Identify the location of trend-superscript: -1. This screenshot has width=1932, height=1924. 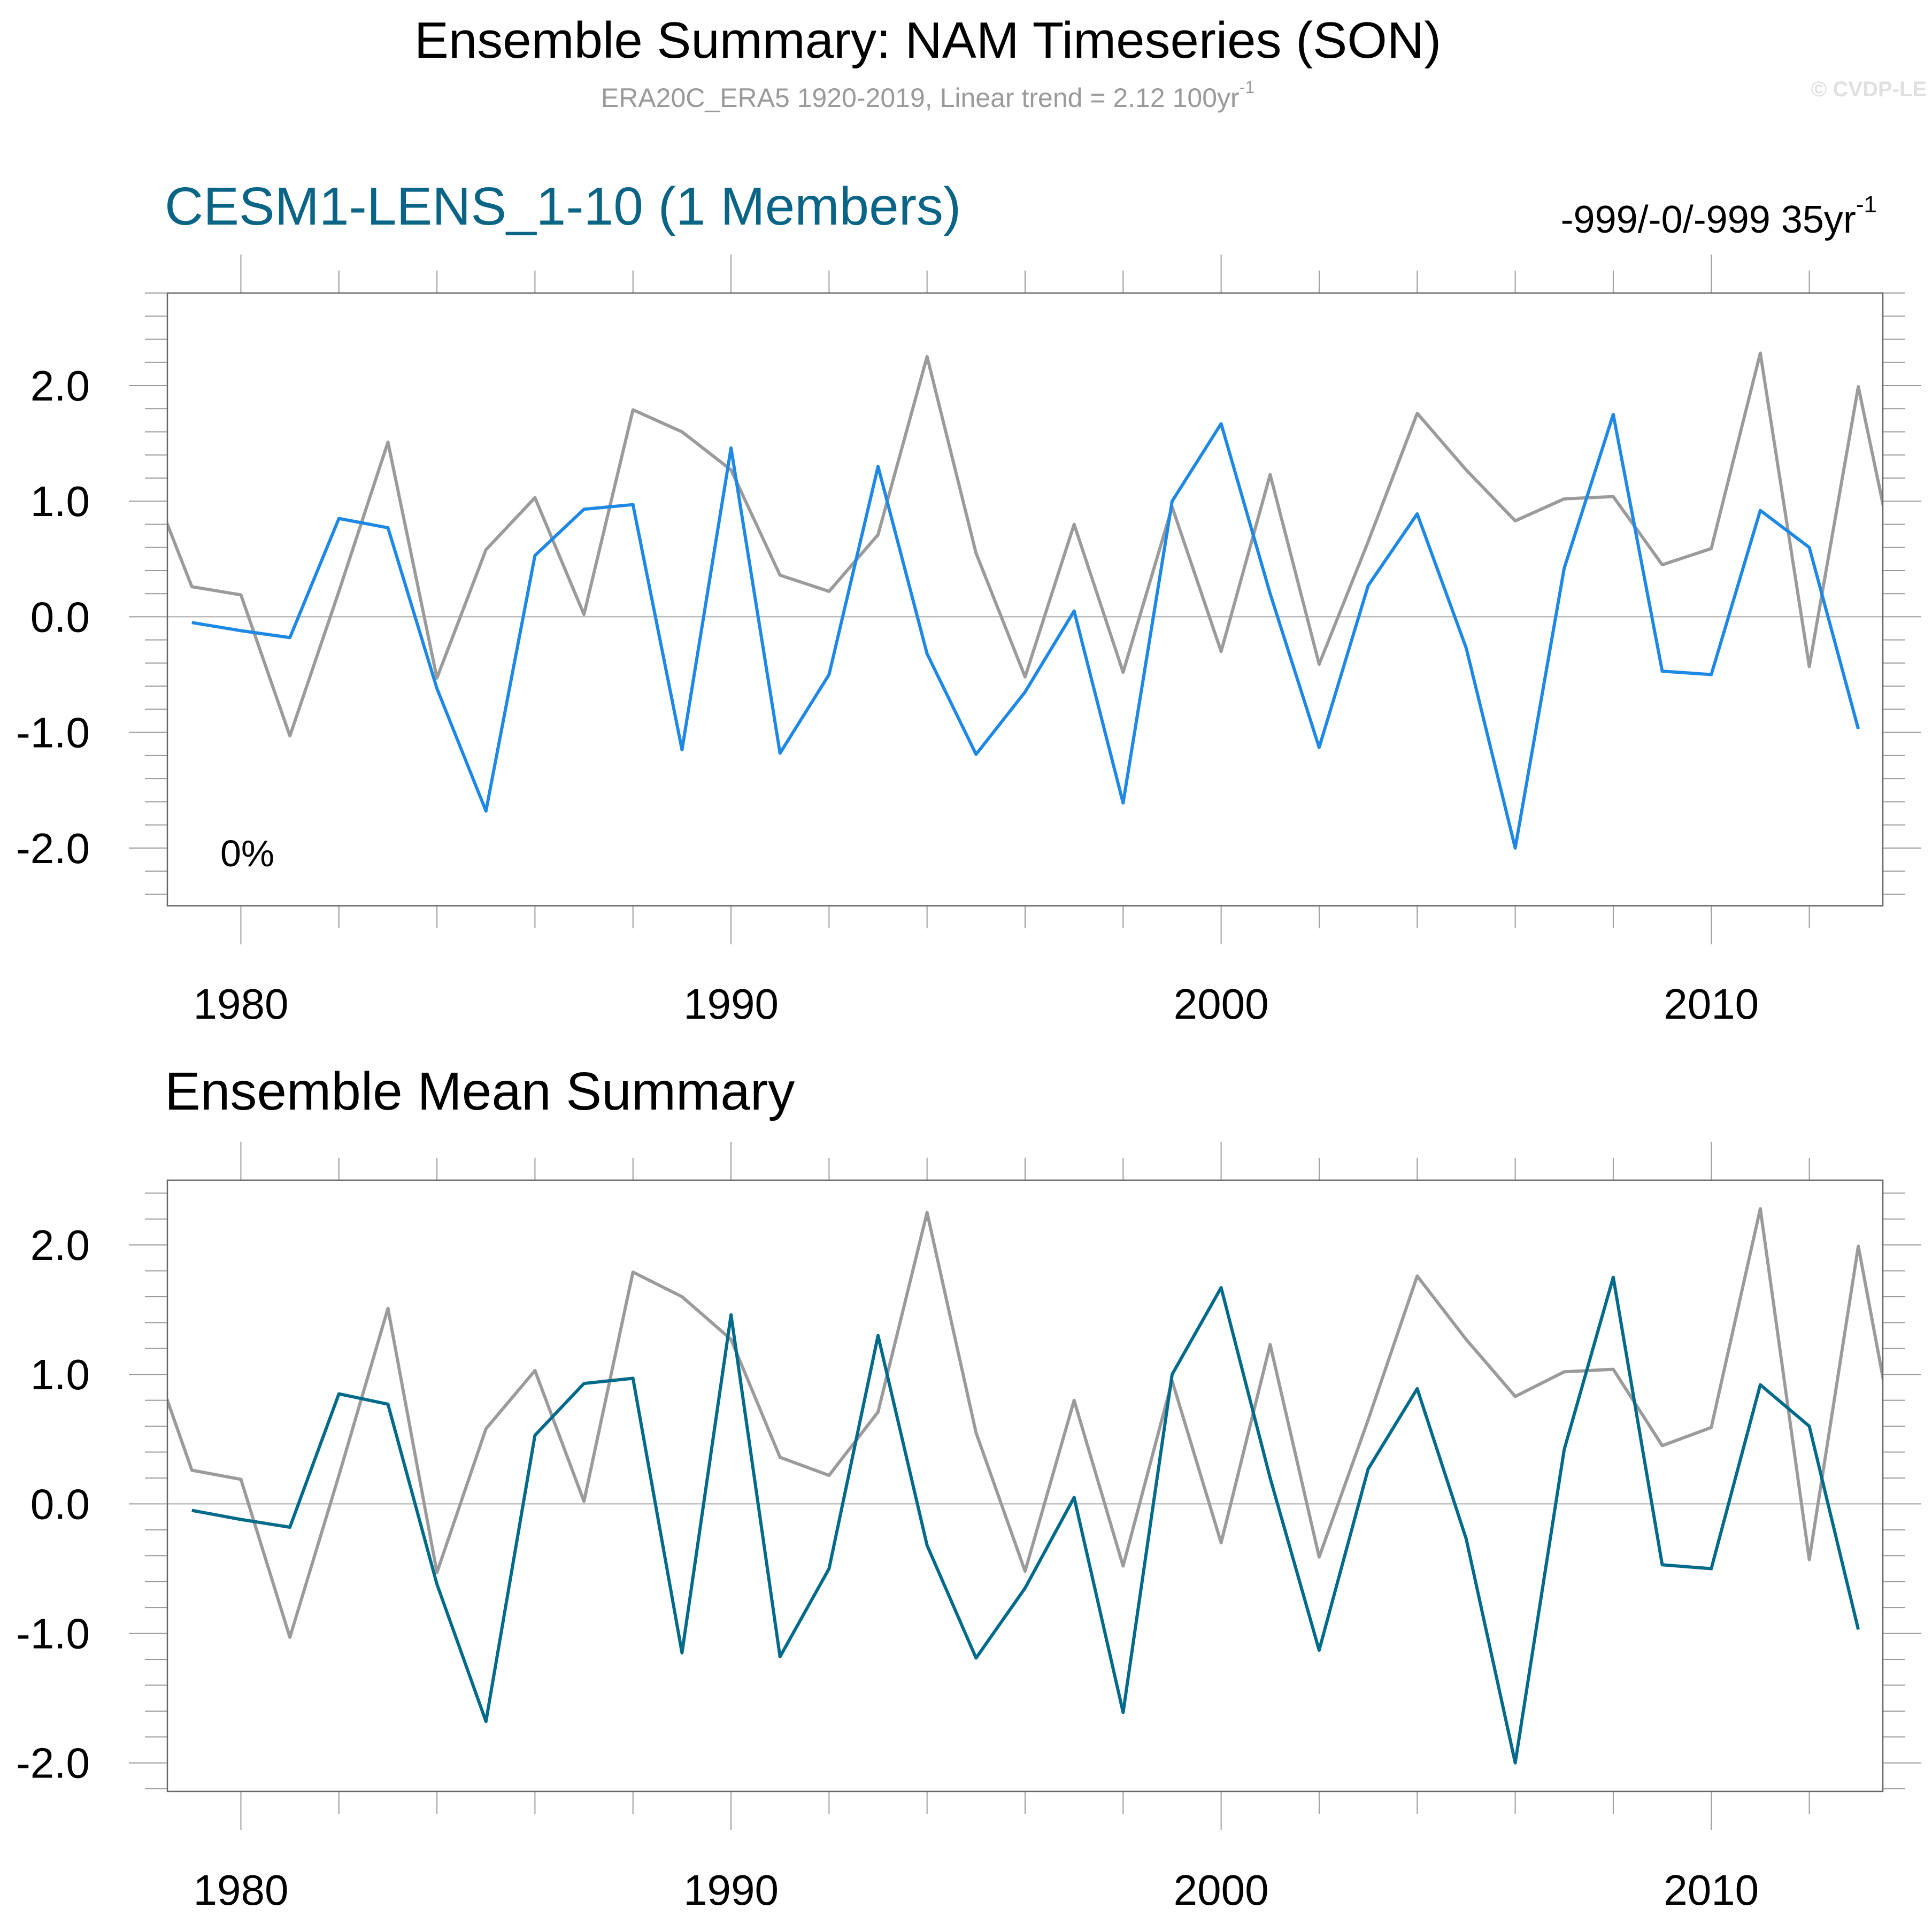
(1866, 204).